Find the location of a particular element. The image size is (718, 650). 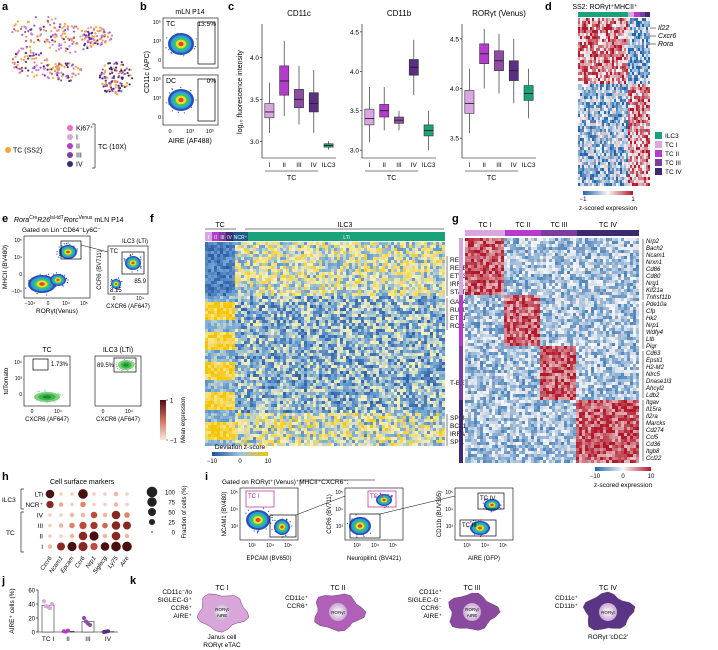

x-tick-label: I is located at coordinates (469, 165).